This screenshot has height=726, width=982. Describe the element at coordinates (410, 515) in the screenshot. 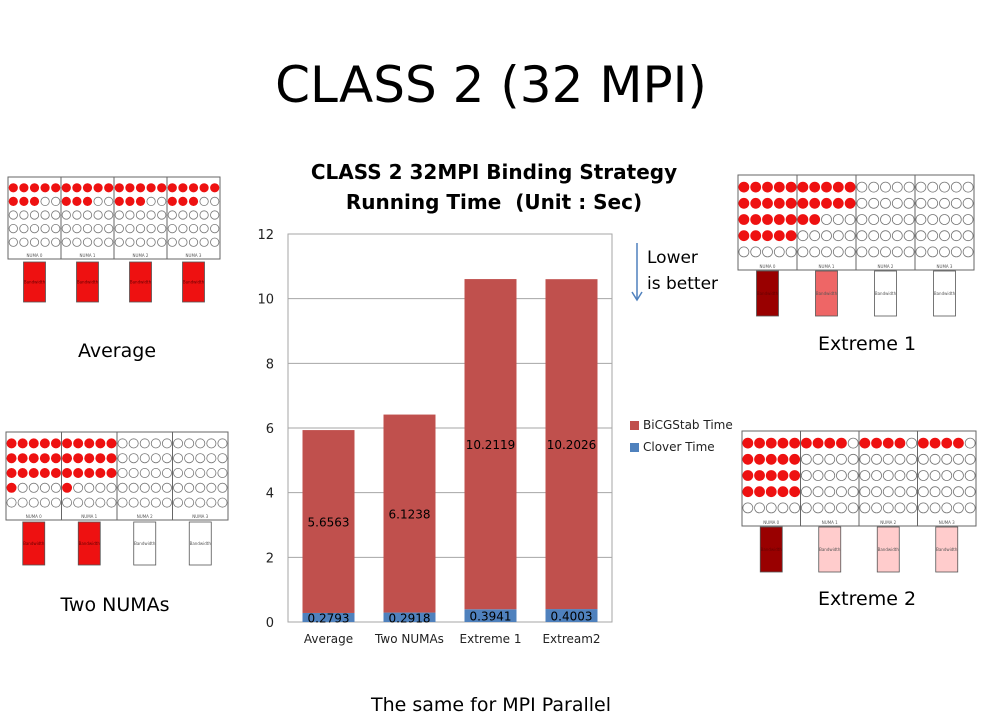

I see `data-label-bicgstab: 6.1238` at that location.